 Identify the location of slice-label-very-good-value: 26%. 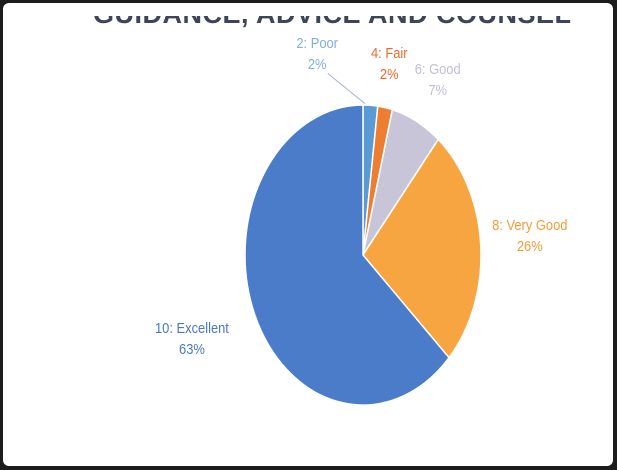
(529, 246).